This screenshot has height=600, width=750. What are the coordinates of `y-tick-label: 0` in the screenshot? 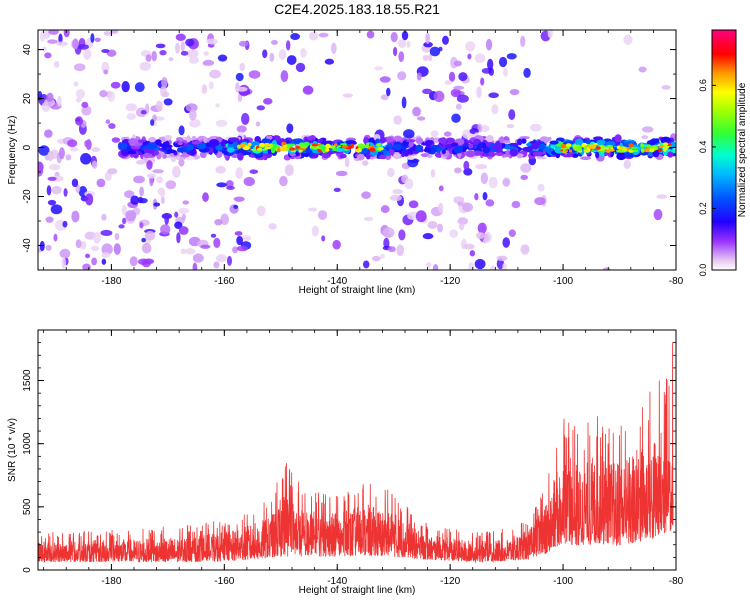 It's located at (27, 570).